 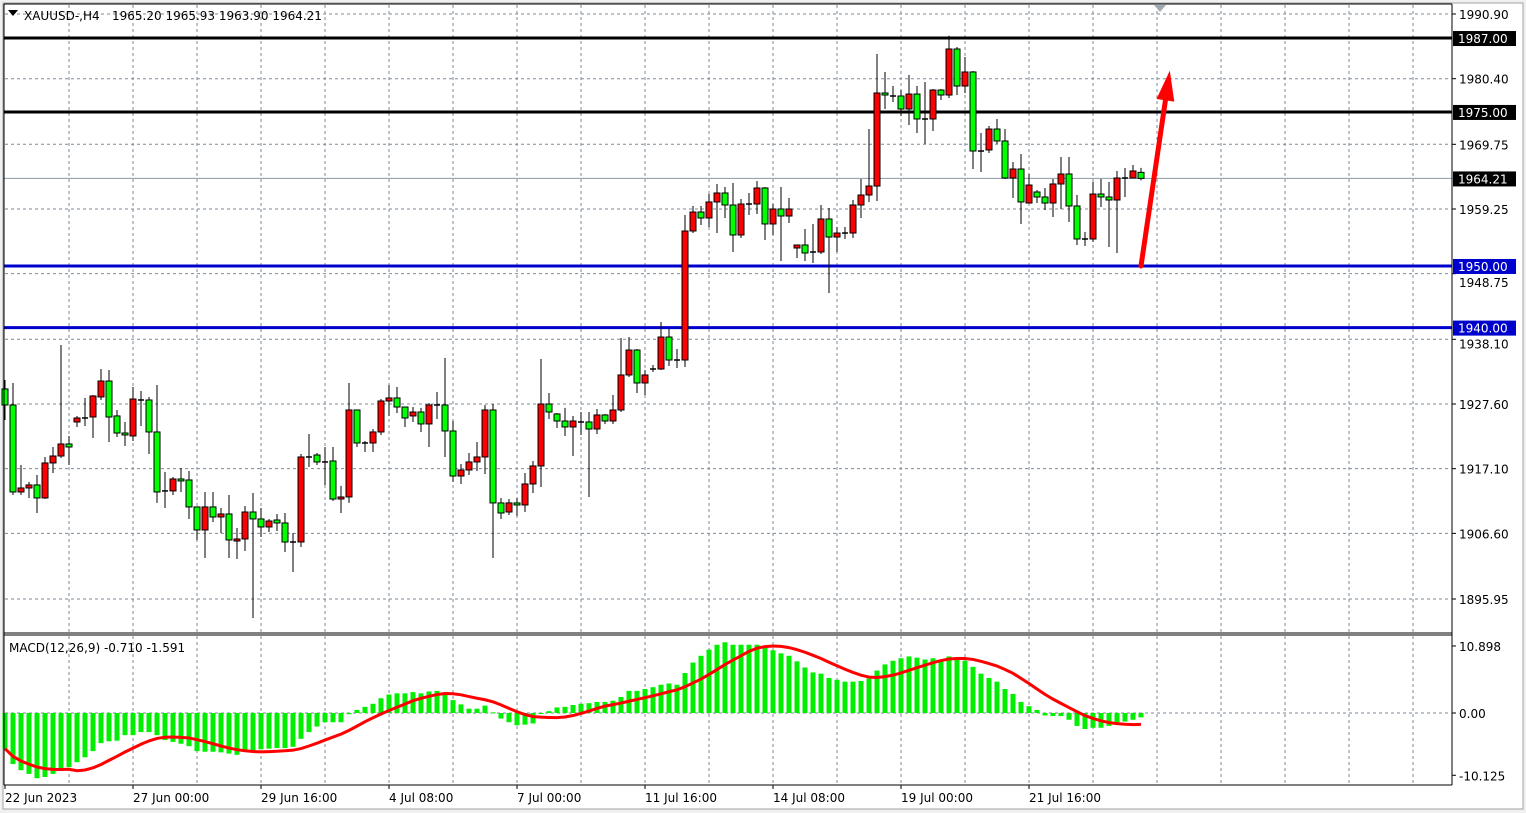 I want to click on price-tick-label: 1980.40, so click(x=1484, y=80).